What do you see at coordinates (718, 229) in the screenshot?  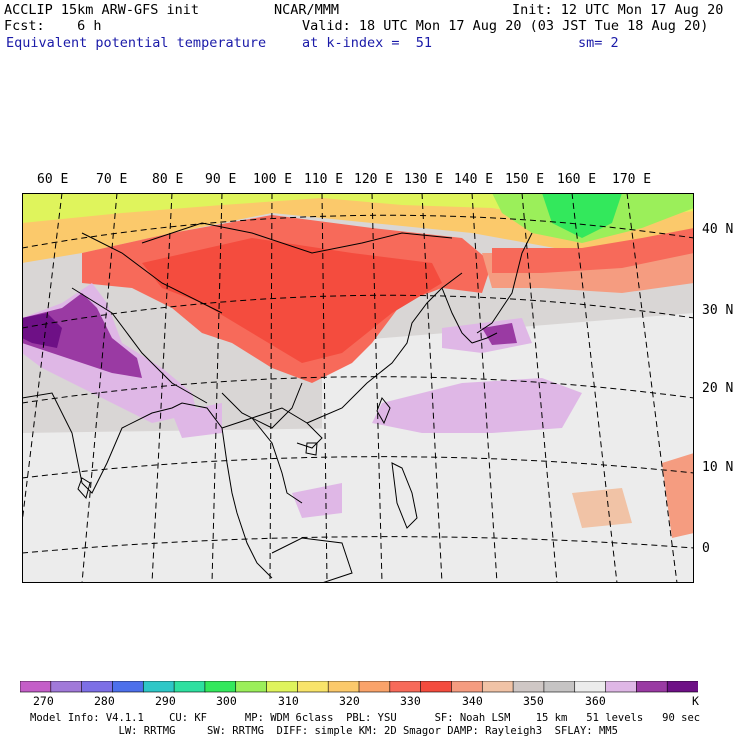 I see `lat-label-40n: 40 N` at bounding box center [718, 229].